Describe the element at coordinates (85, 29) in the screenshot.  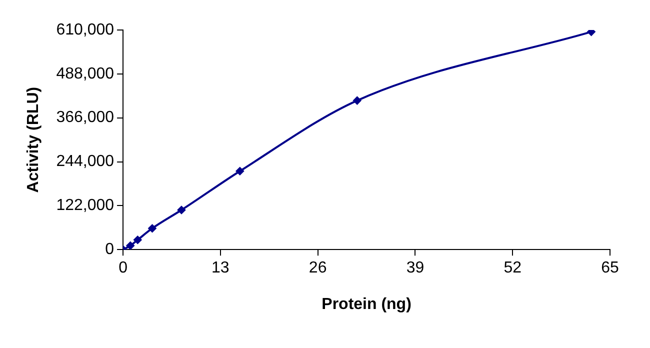
I see `y-tick-label: 610,000` at that location.